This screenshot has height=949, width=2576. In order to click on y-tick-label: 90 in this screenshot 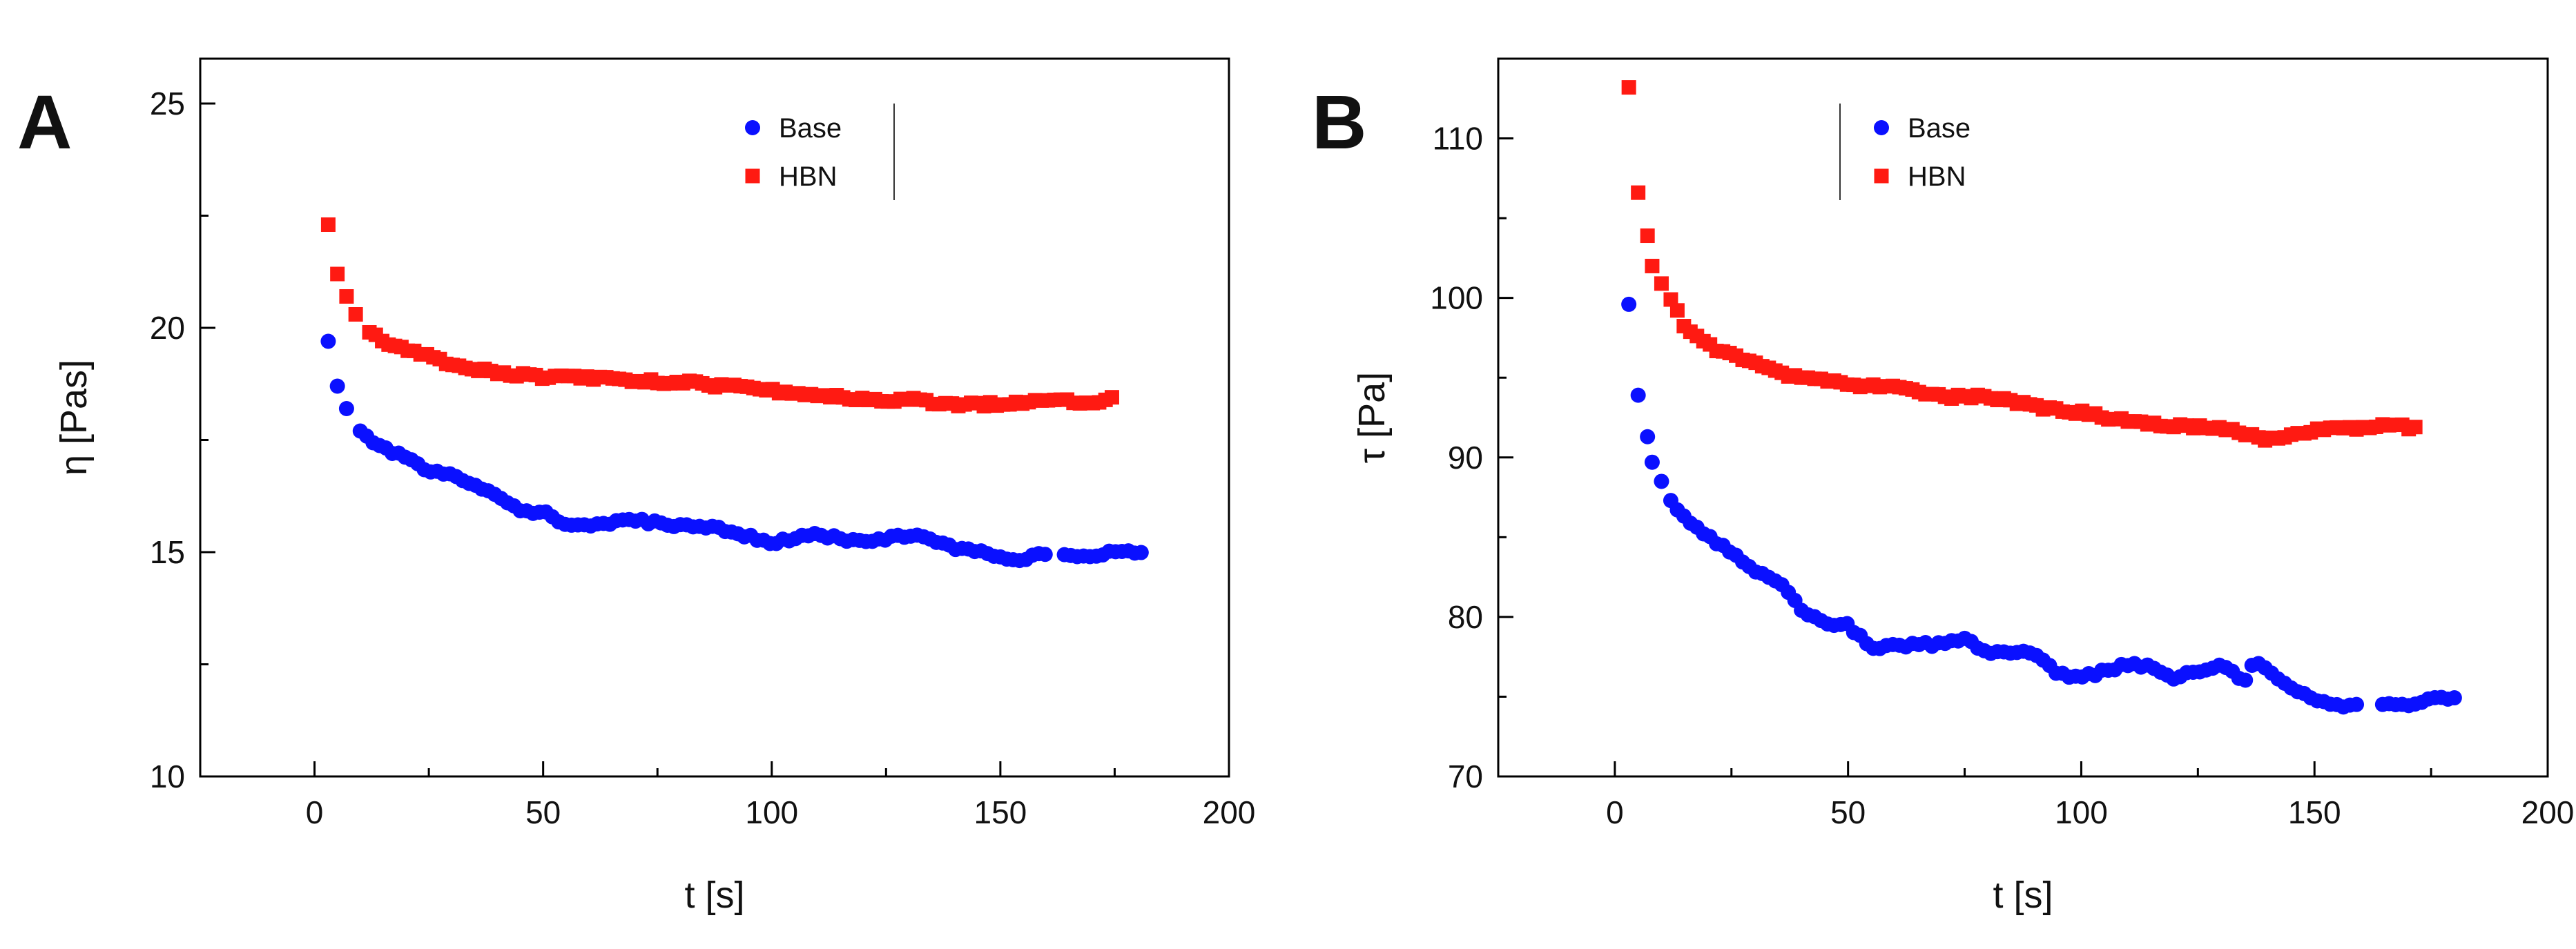, I will do `click(1466, 458)`.